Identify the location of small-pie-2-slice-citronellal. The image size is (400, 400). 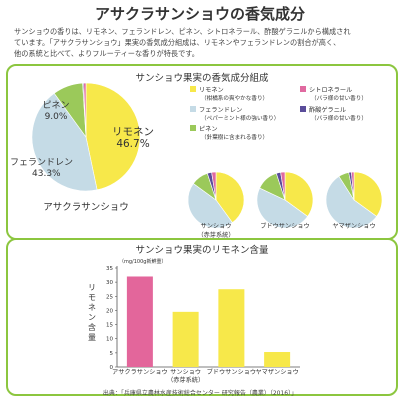
(283, 186).